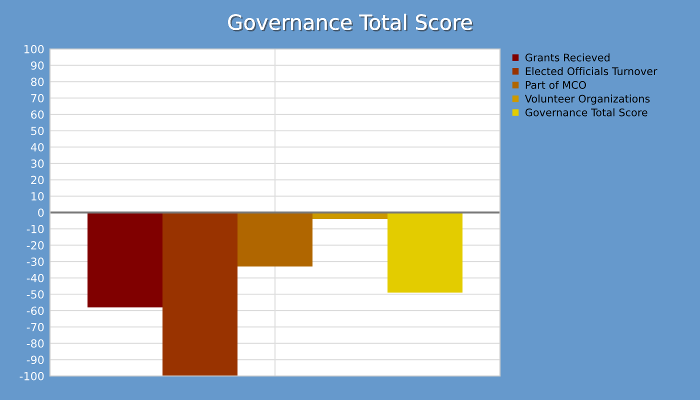 Image resolution: width=700 pixels, height=400 pixels. Describe the element at coordinates (35, 360) in the screenshot. I see `y-tick-label: -90` at that location.